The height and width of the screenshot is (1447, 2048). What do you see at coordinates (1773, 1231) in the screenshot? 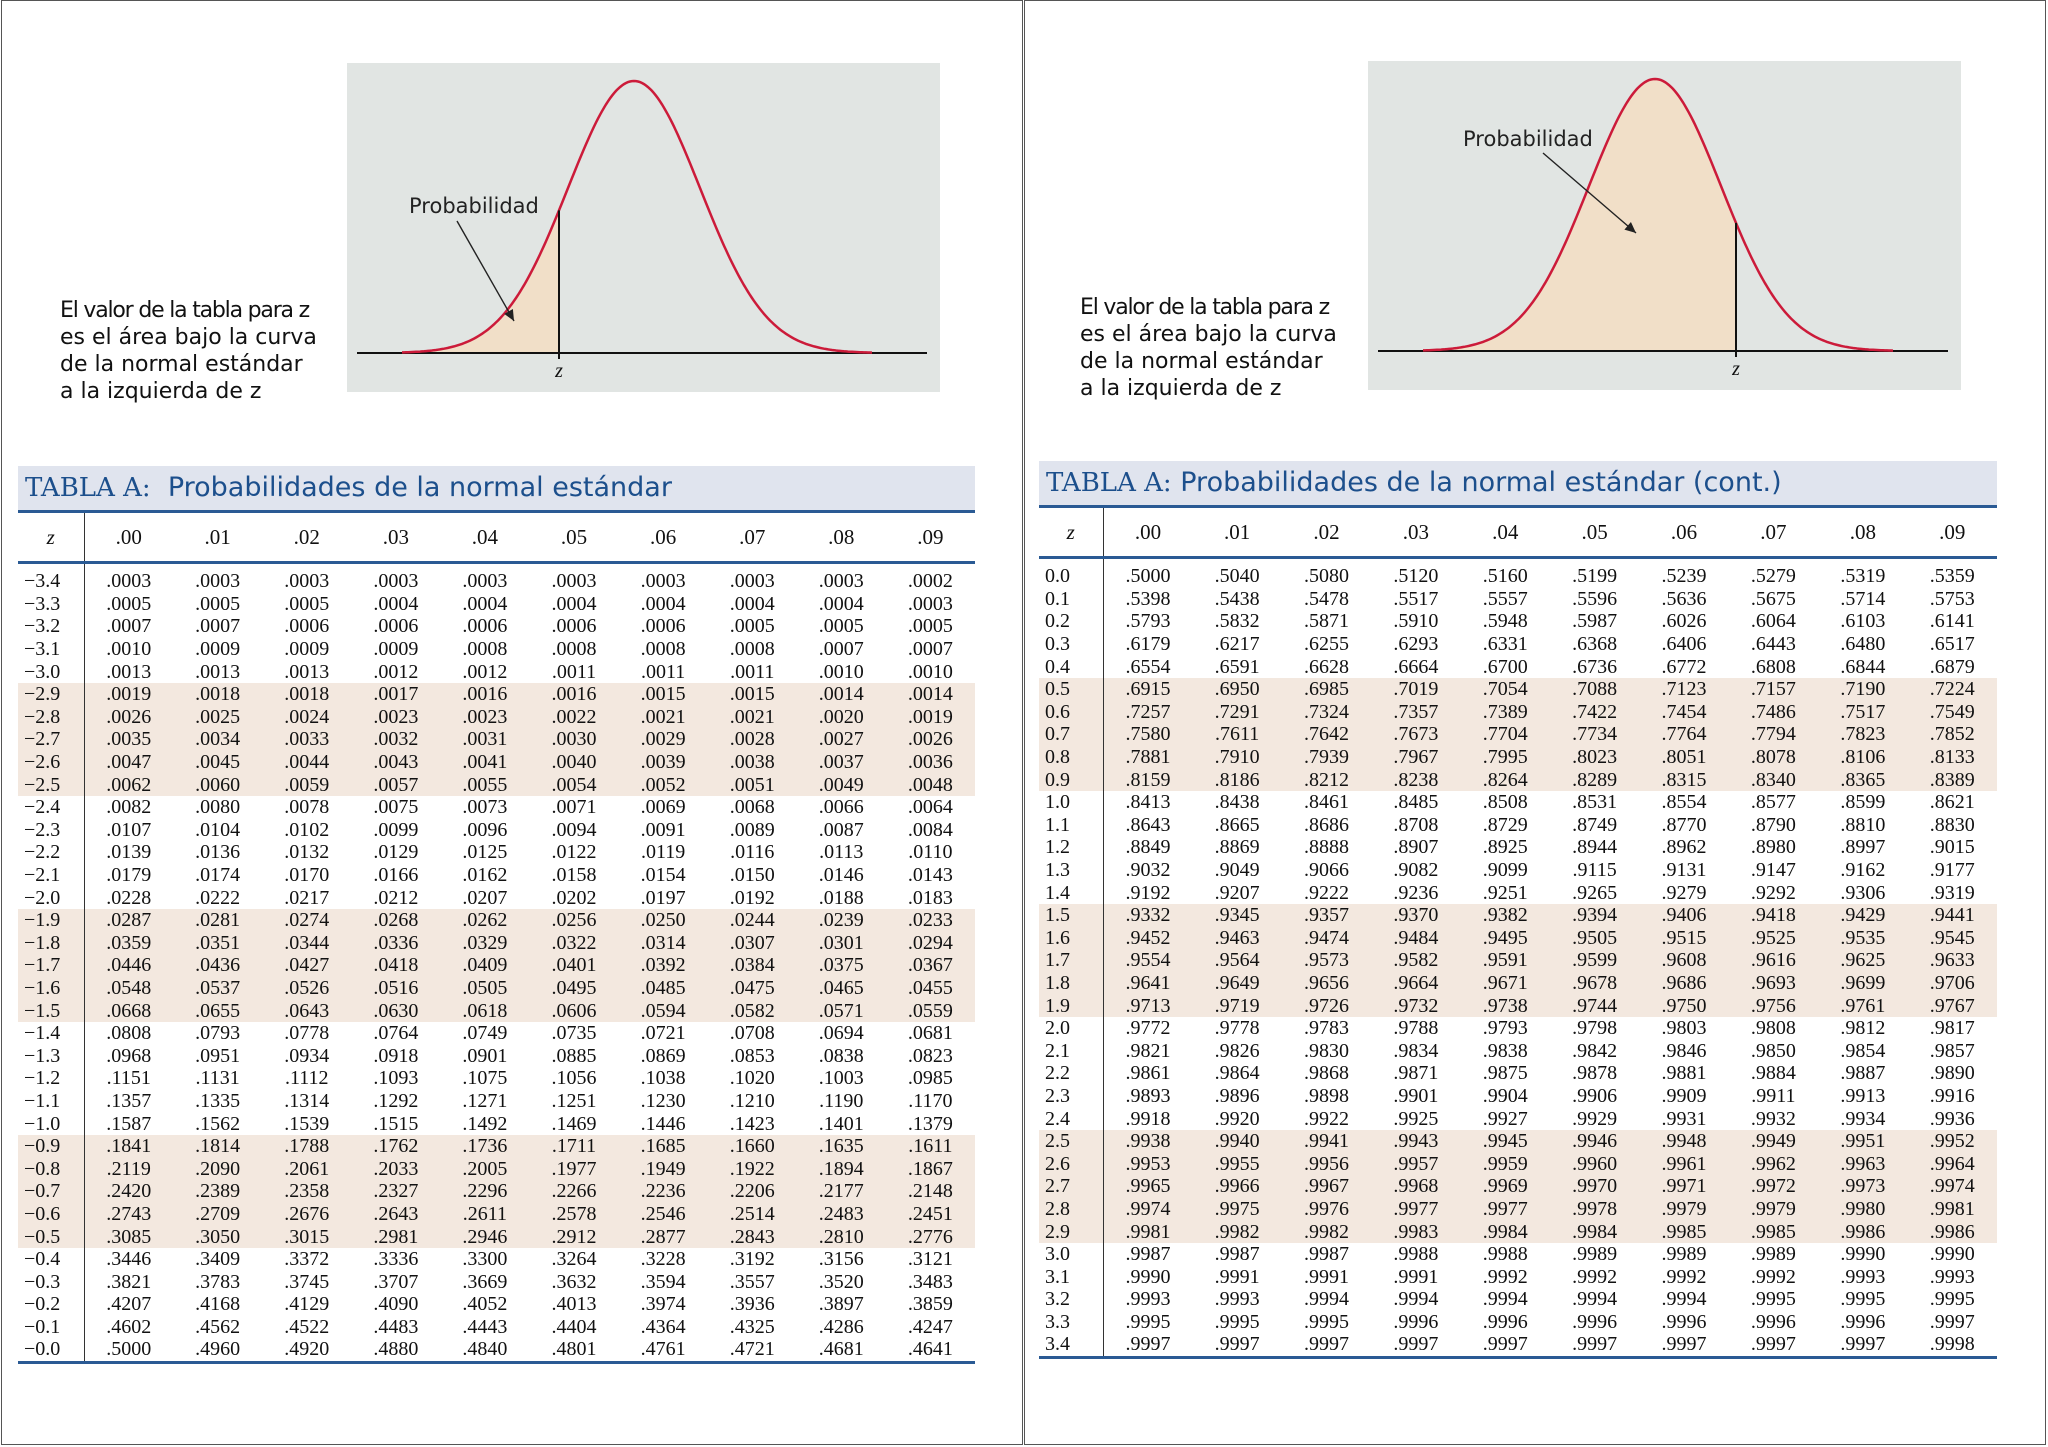
I see `probability-cell: .9985` at bounding box center [1773, 1231].